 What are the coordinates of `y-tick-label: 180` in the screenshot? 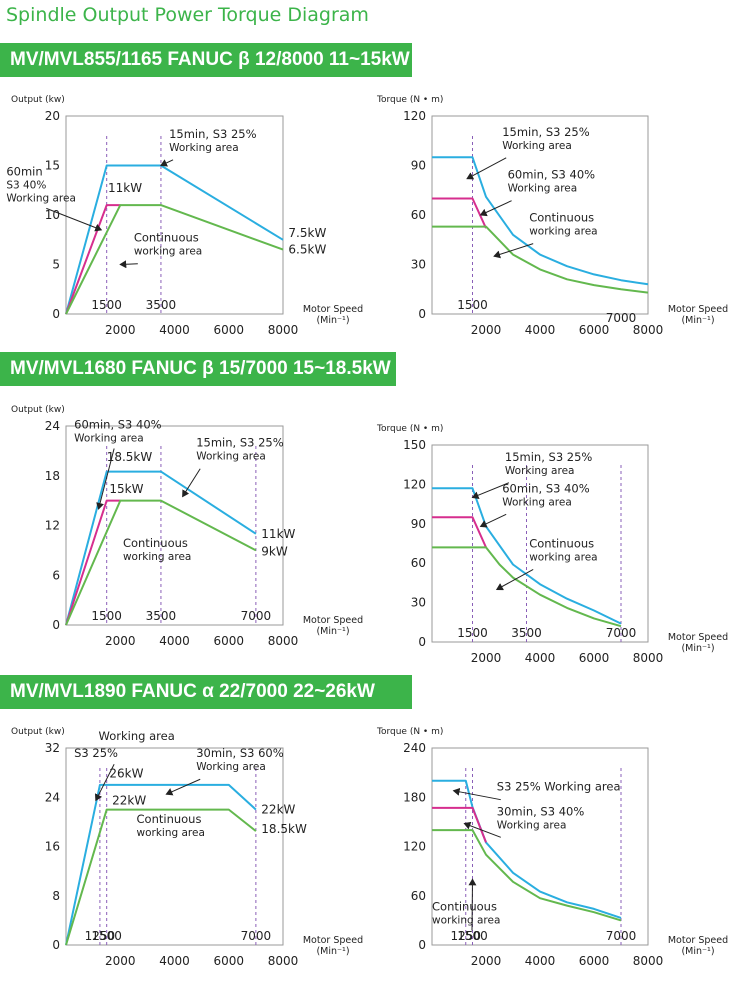 It's located at (414, 797).